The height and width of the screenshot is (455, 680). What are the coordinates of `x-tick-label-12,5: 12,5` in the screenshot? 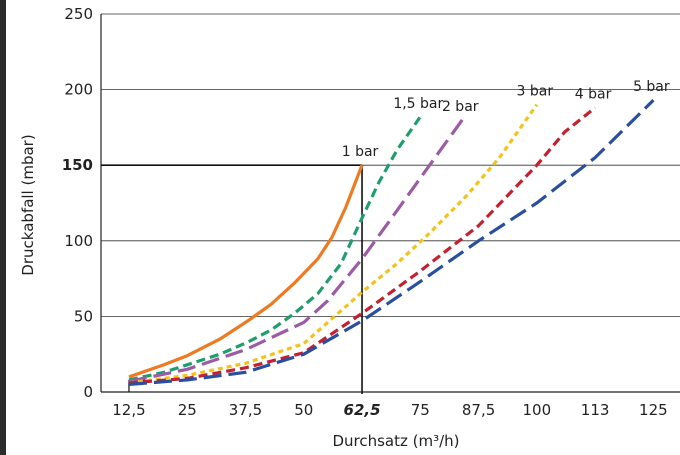 It's located at (128, 410).